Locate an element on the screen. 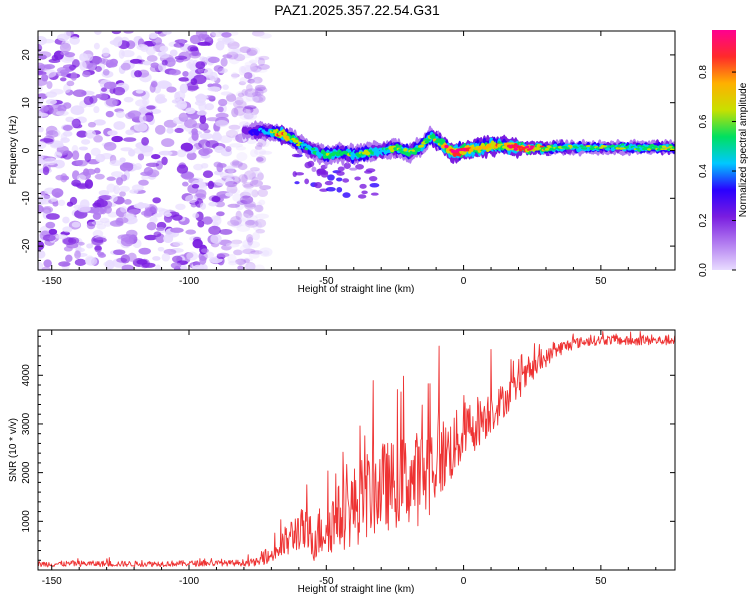  snr-xlabel: Height of straight line (km) is located at coordinates (356, 589).